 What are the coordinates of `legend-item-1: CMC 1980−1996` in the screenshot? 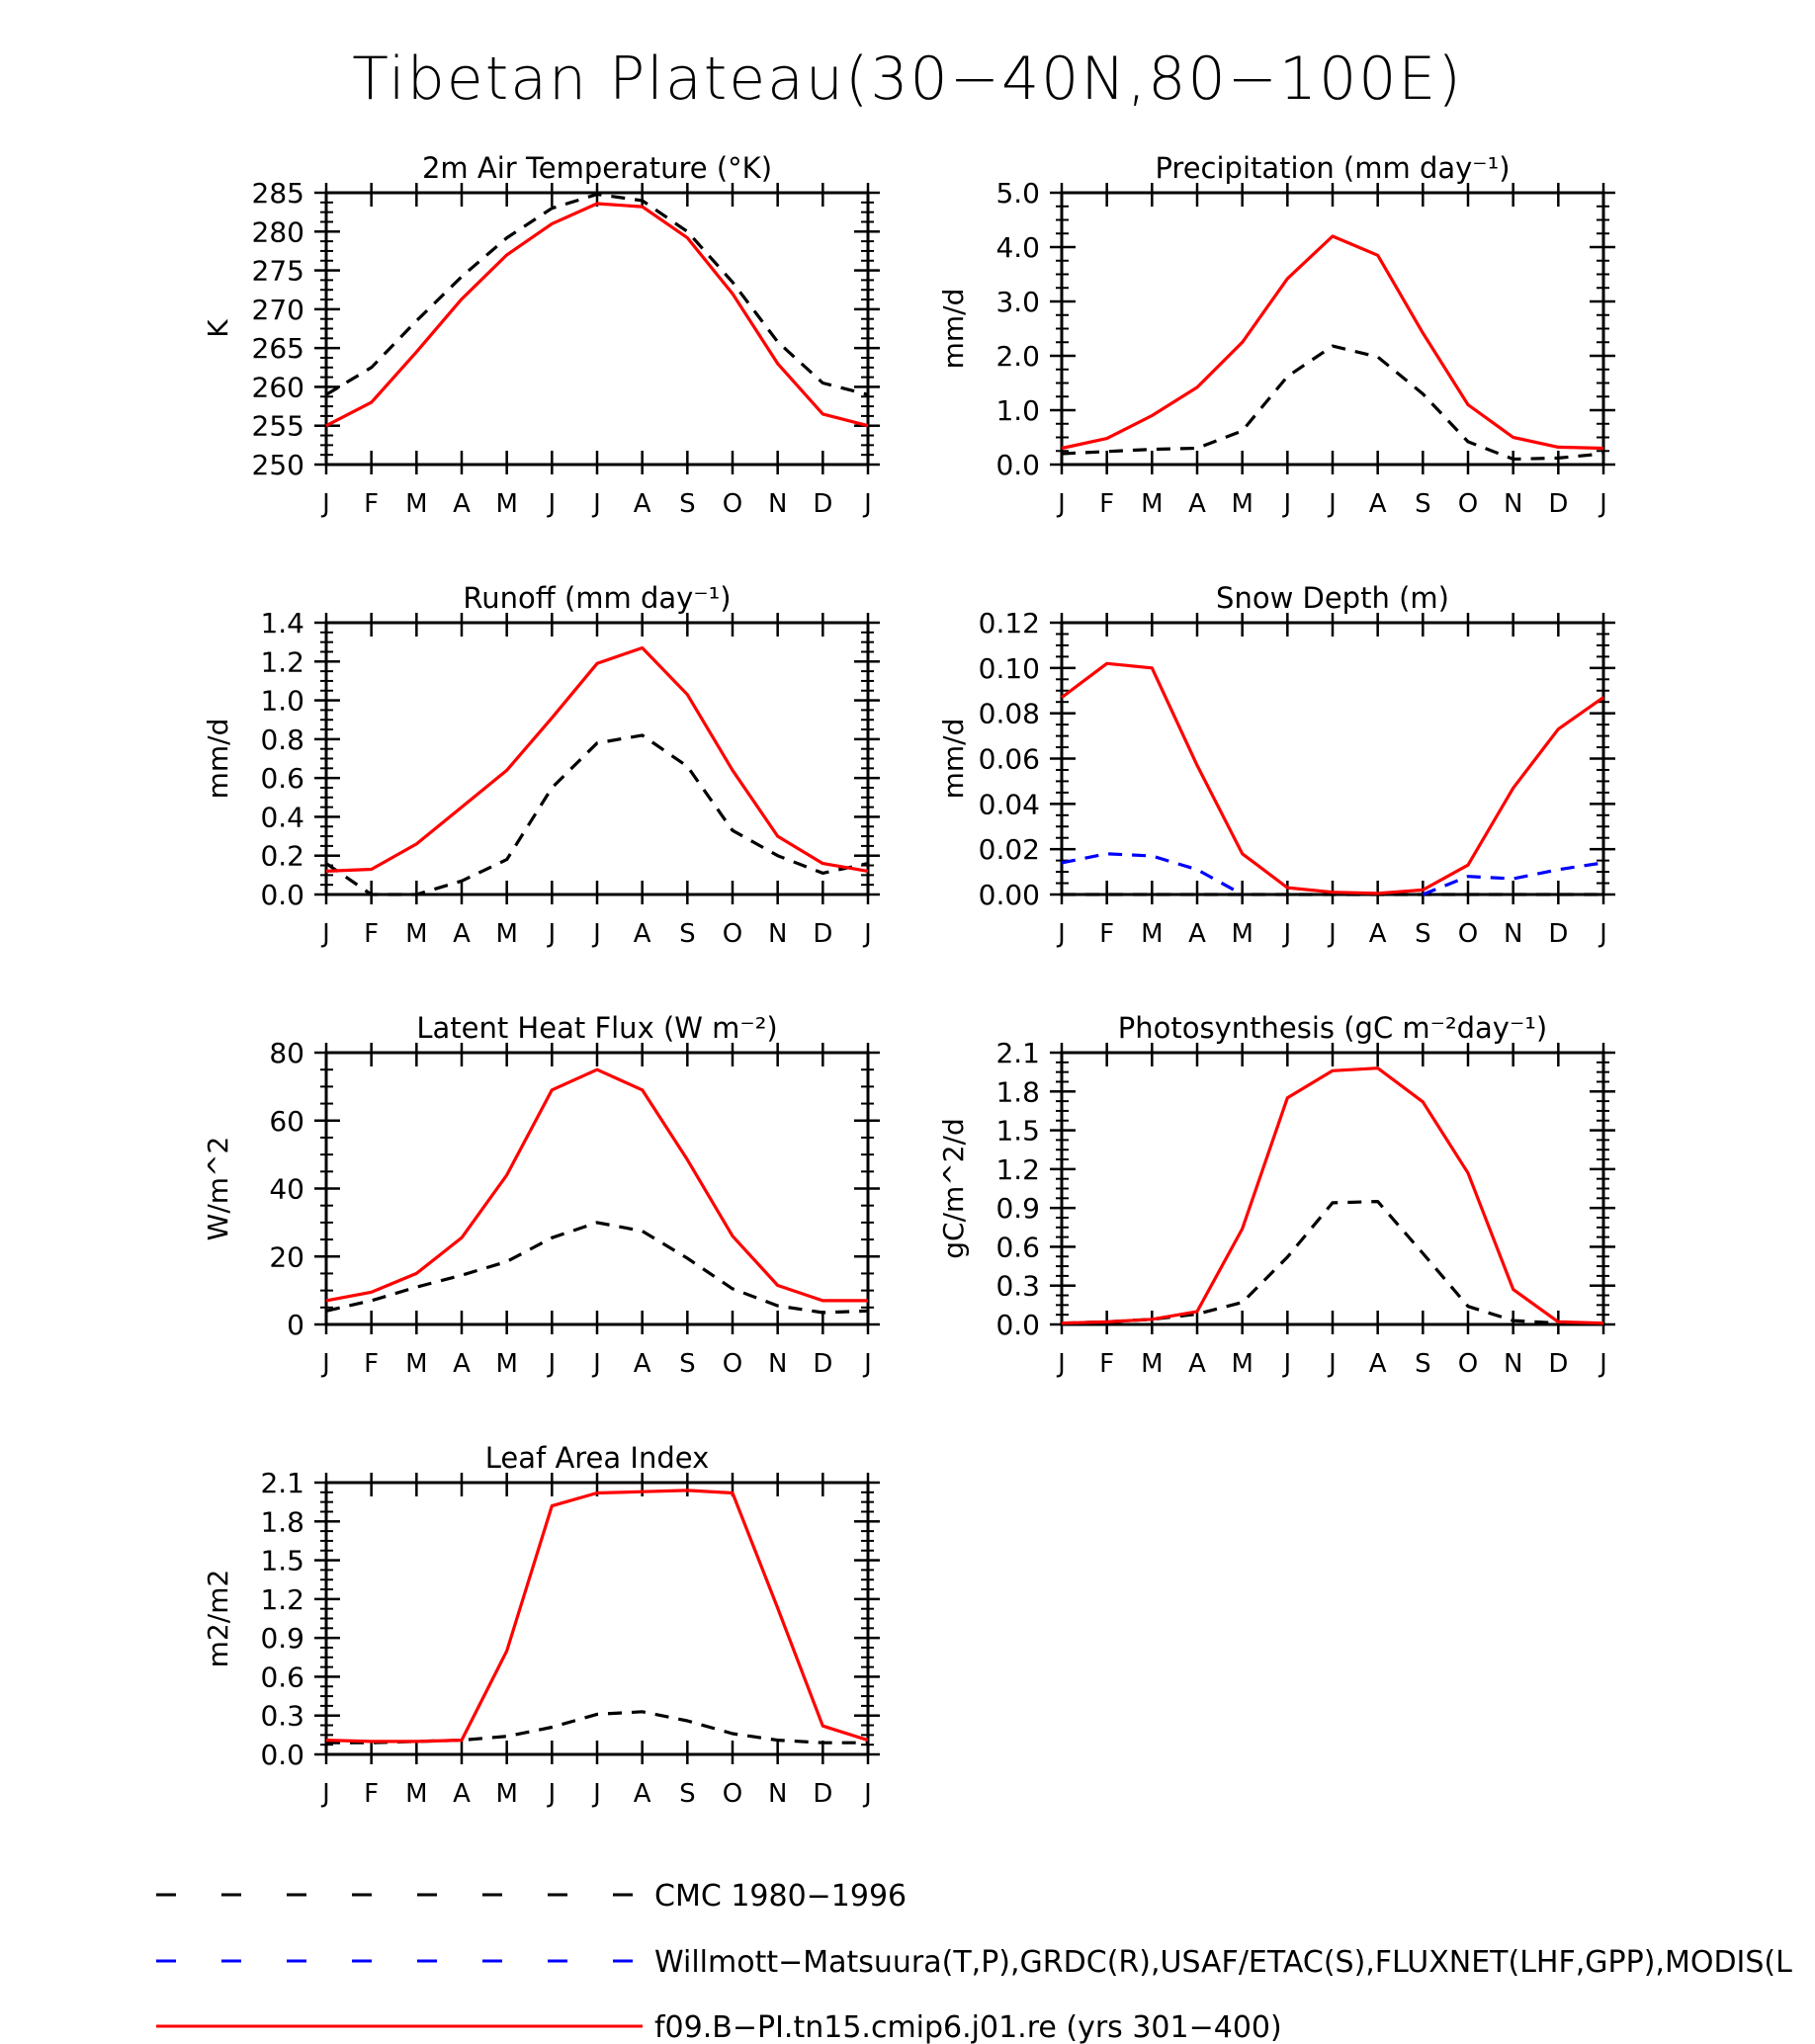 It's located at (532, 1897).